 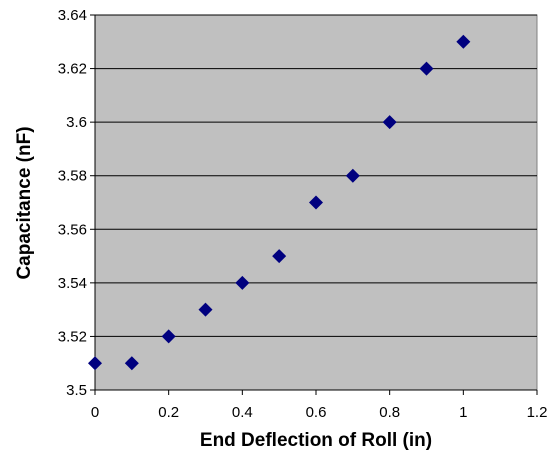 What do you see at coordinates (72, 176) in the screenshot?
I see `y-tick-label: 3.58` at bounding box center [72, 176].